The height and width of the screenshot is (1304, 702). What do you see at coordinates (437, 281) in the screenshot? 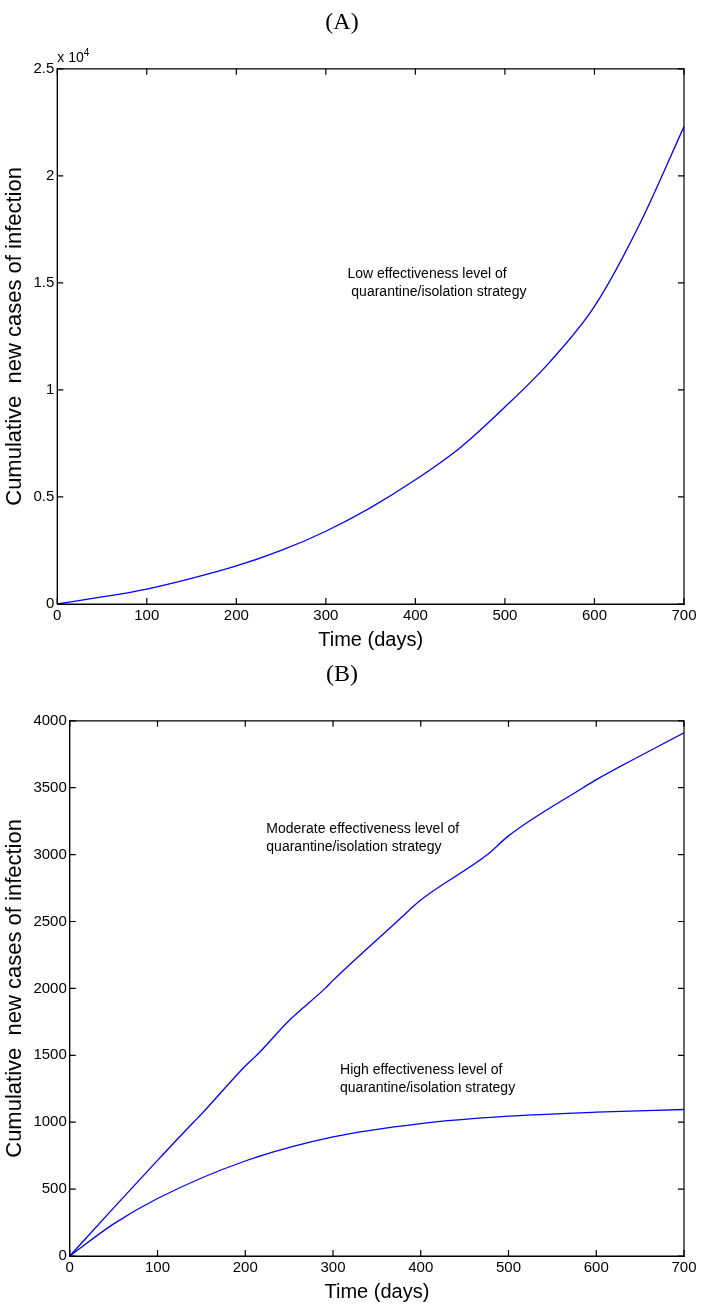
I see `annotation: Low effectiveness level of quarantine/isolation strategy` at bounding box center [437, 281].